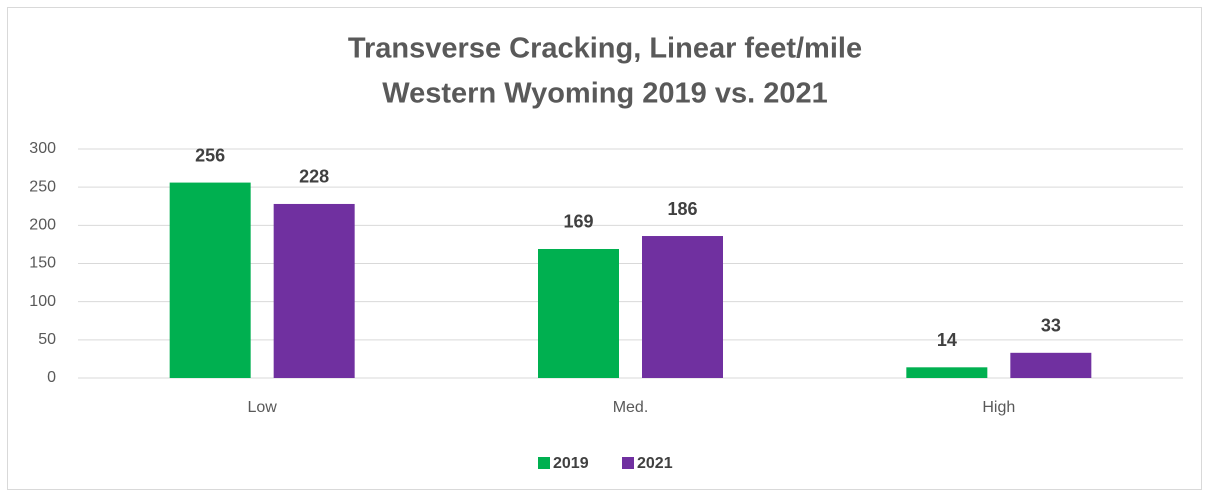 The width and height of the screenshot is (1209, 497). I want to click on x-tick-label: High, so click(998, 407).